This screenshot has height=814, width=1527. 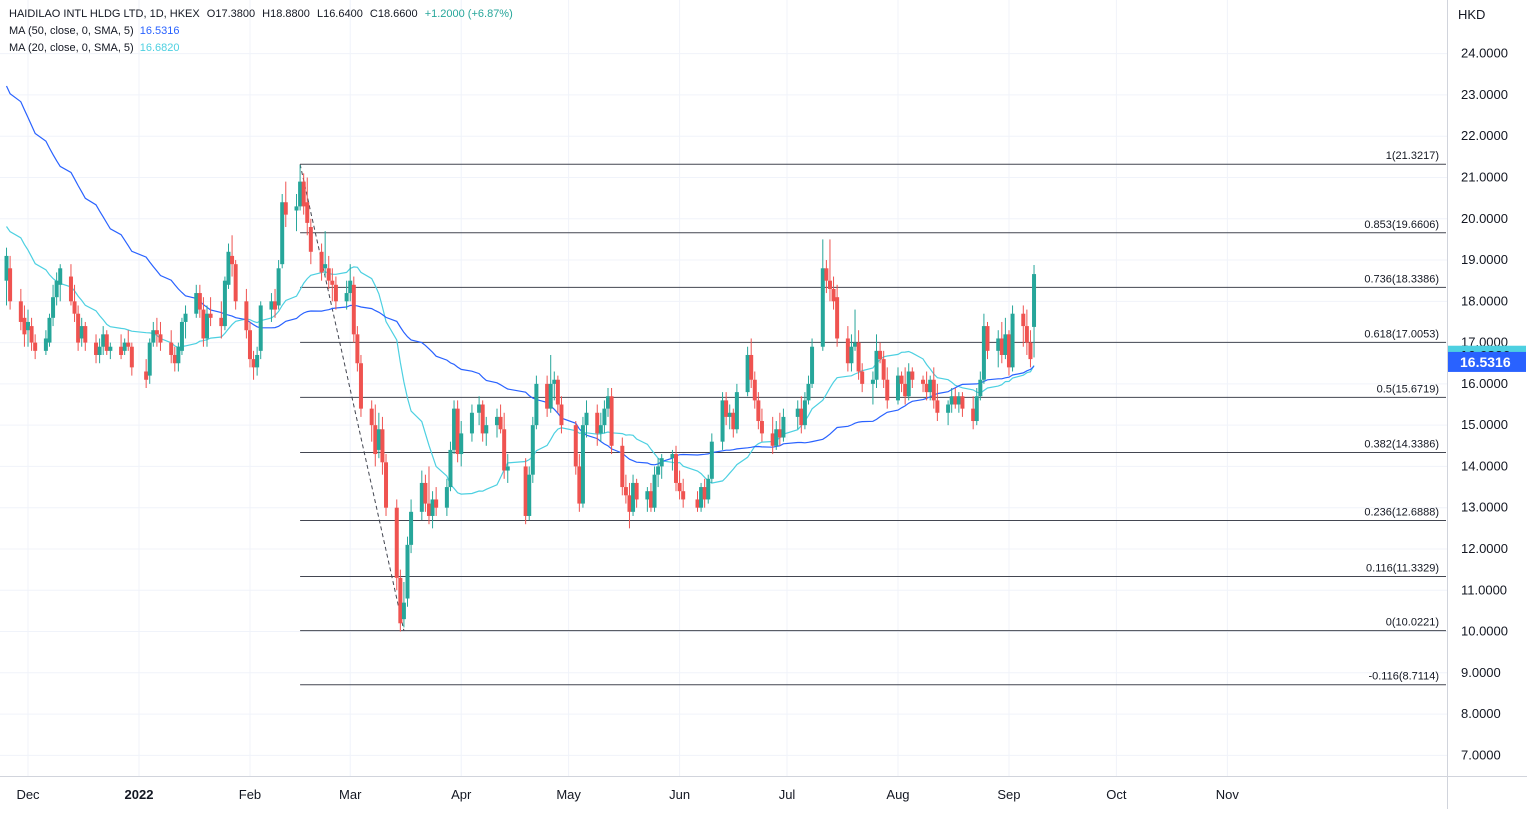 I want to click on ma20-legend-row: MA (20, close, 0, SMA, 5) 16.6820, so click(x=263, y=48).